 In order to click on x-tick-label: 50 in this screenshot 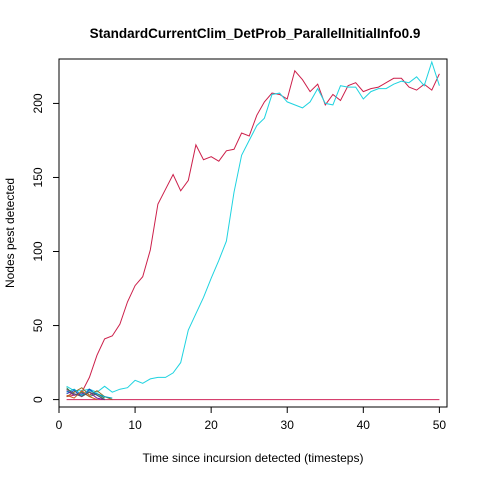, I will do `click(440, 425)`.